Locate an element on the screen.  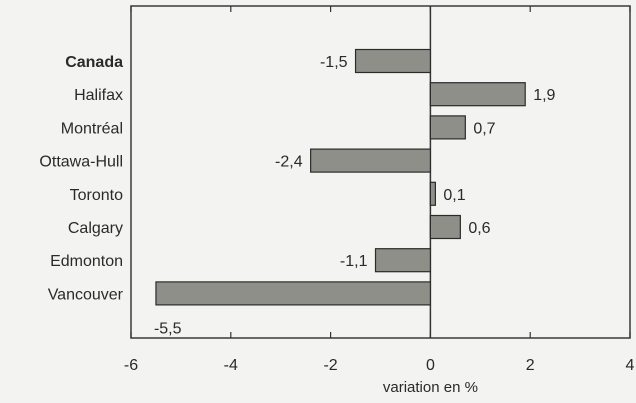
value-label-montr-al: 0,7 is located at coordinates (484, 128).